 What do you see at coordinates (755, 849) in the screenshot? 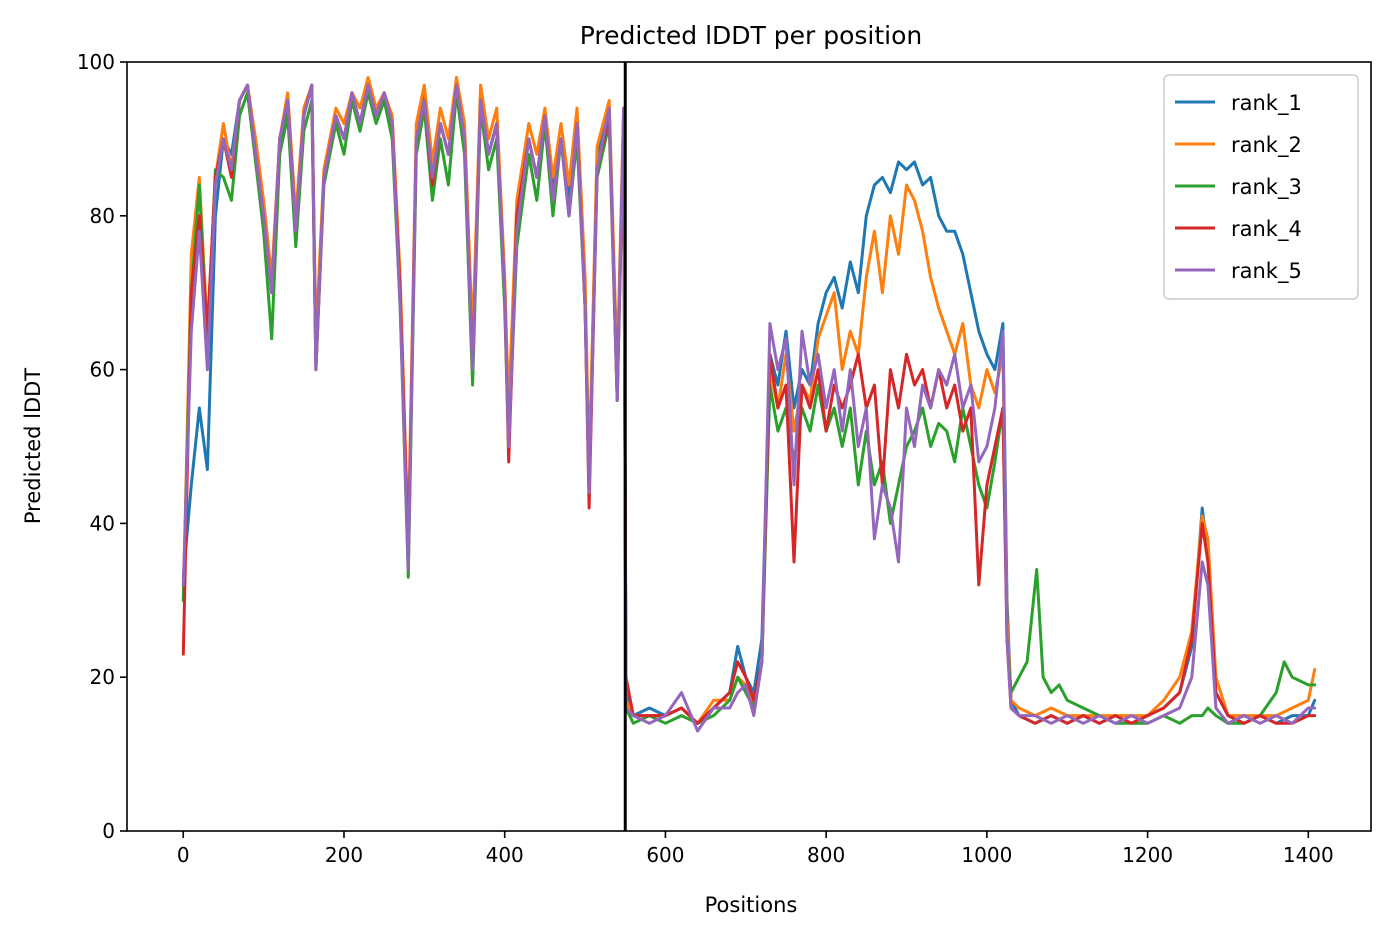
I see `x-axis: 0 200 400 600 800 1000 1200 1400` at bounding box center [755, 849].